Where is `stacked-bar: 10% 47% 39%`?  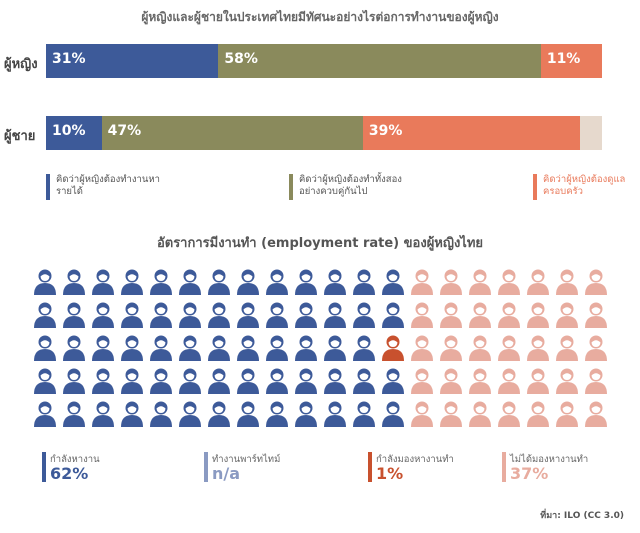 stacked-bar: 10% 47% 39% is located at coordinates (324, 133).